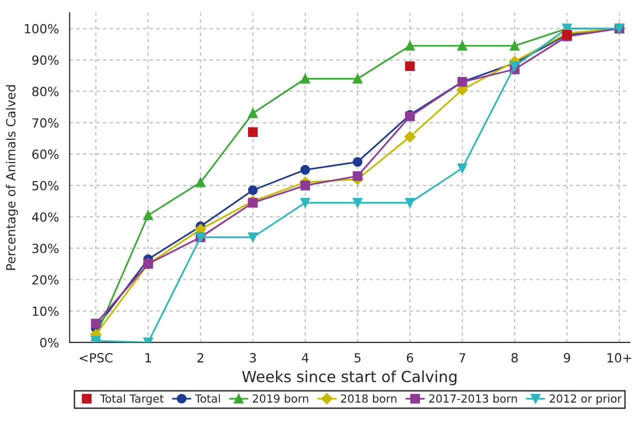 Image resolution: width=633 pixels, height=428 pixels. I want to click on legend-label: 2019 born, so click(280, 398).